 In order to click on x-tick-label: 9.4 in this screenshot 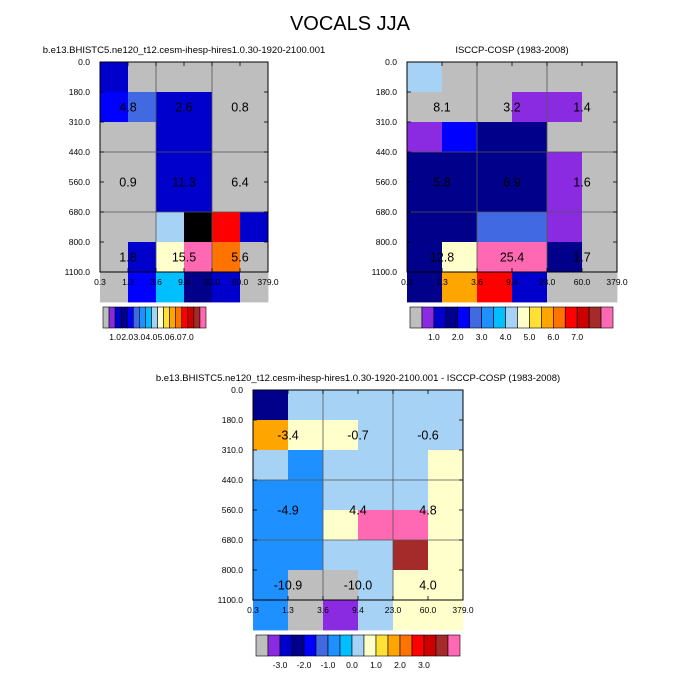, I will do `click(512, 282)`.